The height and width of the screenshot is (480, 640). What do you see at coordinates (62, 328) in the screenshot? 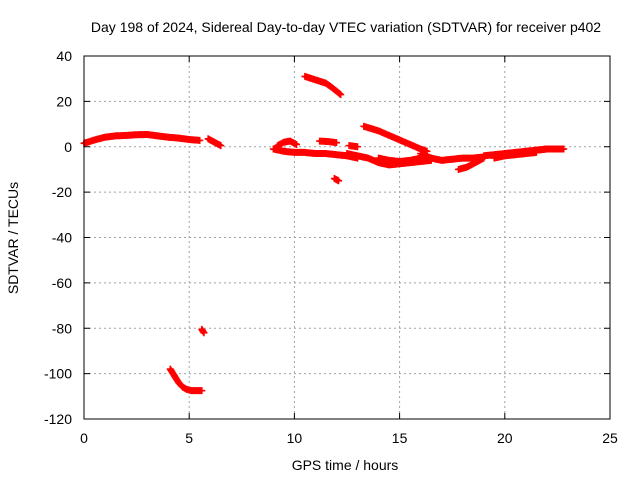
I see `y-tick-label: -80` at bounding box center [62, 328].